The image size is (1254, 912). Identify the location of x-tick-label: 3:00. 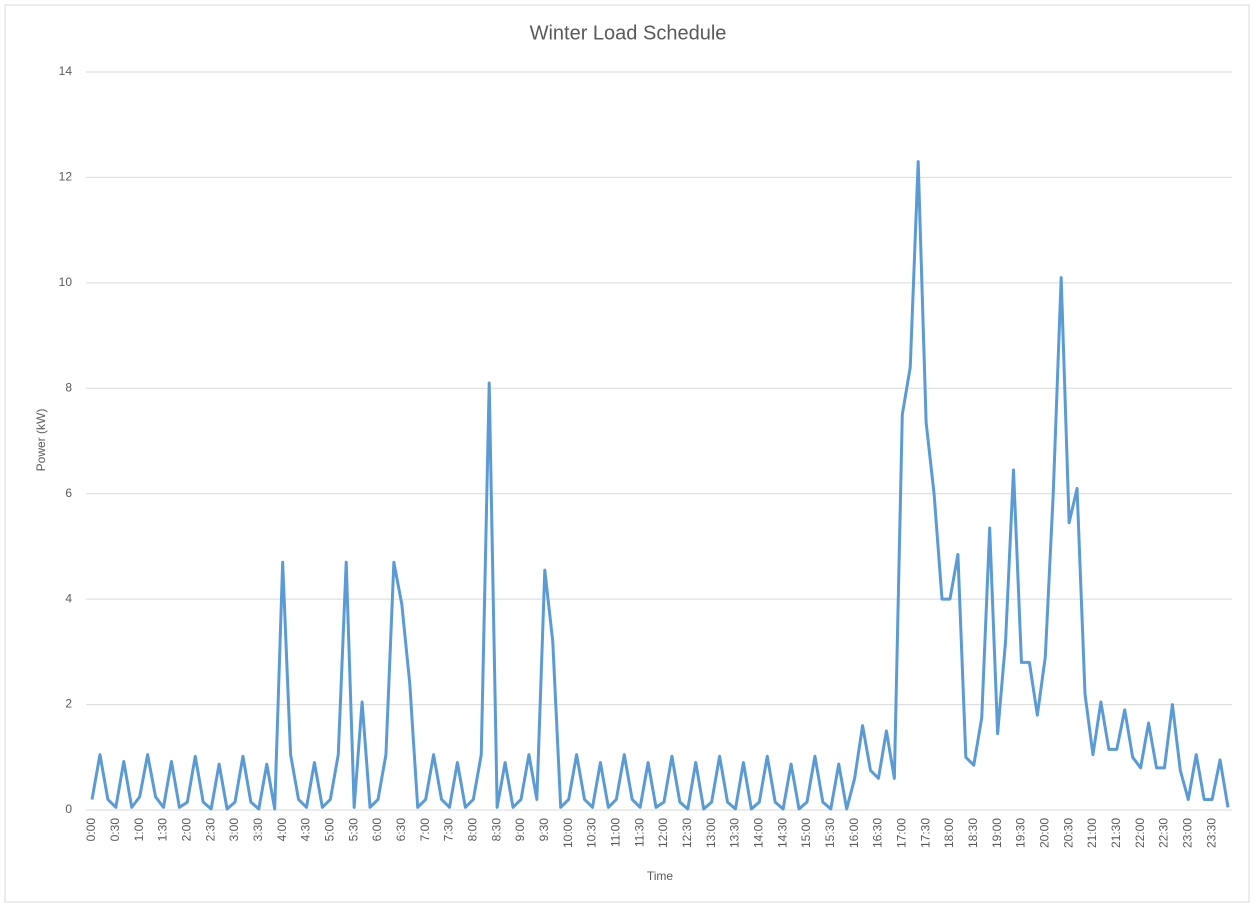
(234, 830).